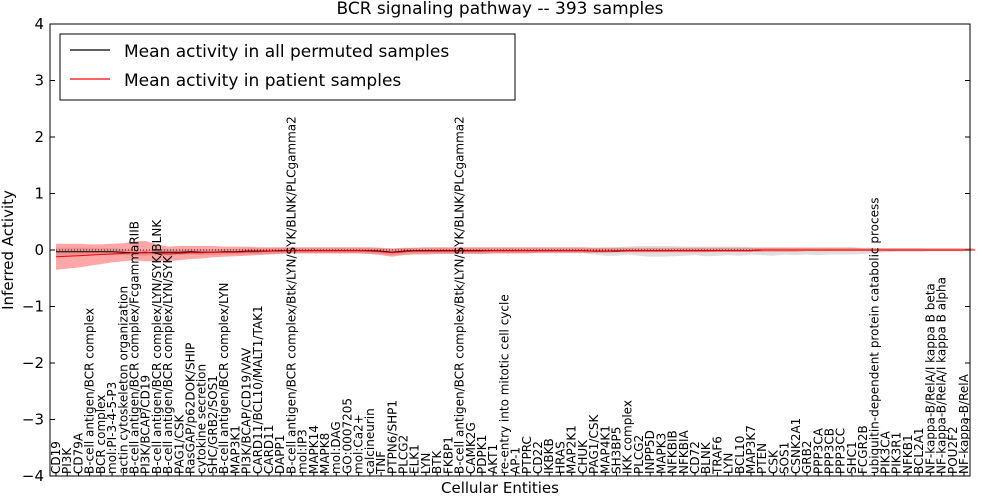  What do you see at coordinates (751, 449) in the screenshot?
I see `x-tick-label: MAP3K7` at bounding box center [751, 449].